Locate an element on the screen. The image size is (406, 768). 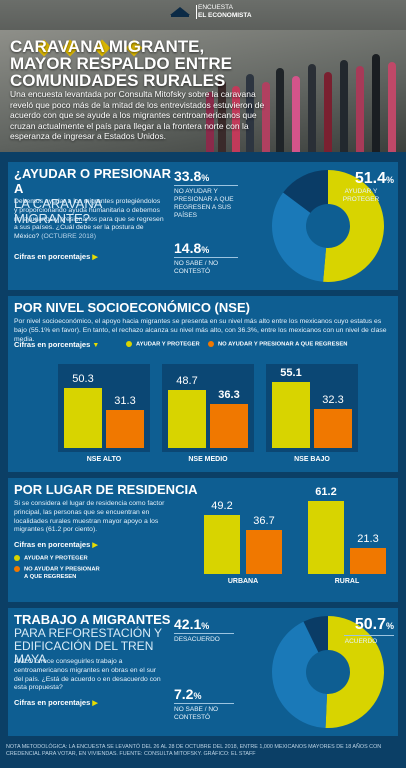
section-4-cifras: Cifras en porcentajes is located at coordinates (52, 702).